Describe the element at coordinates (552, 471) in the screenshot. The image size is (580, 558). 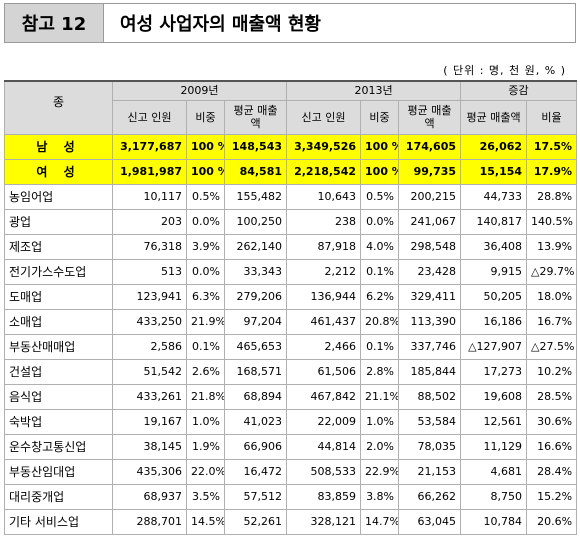
I see `table-cell: 28.4%` at that location.